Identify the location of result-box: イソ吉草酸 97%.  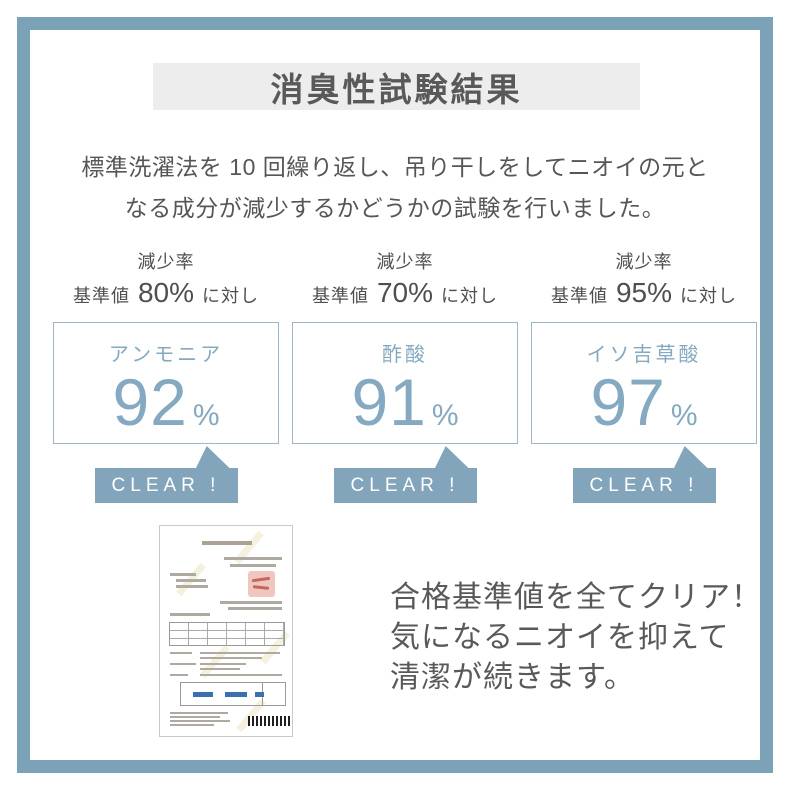
(644, 383).